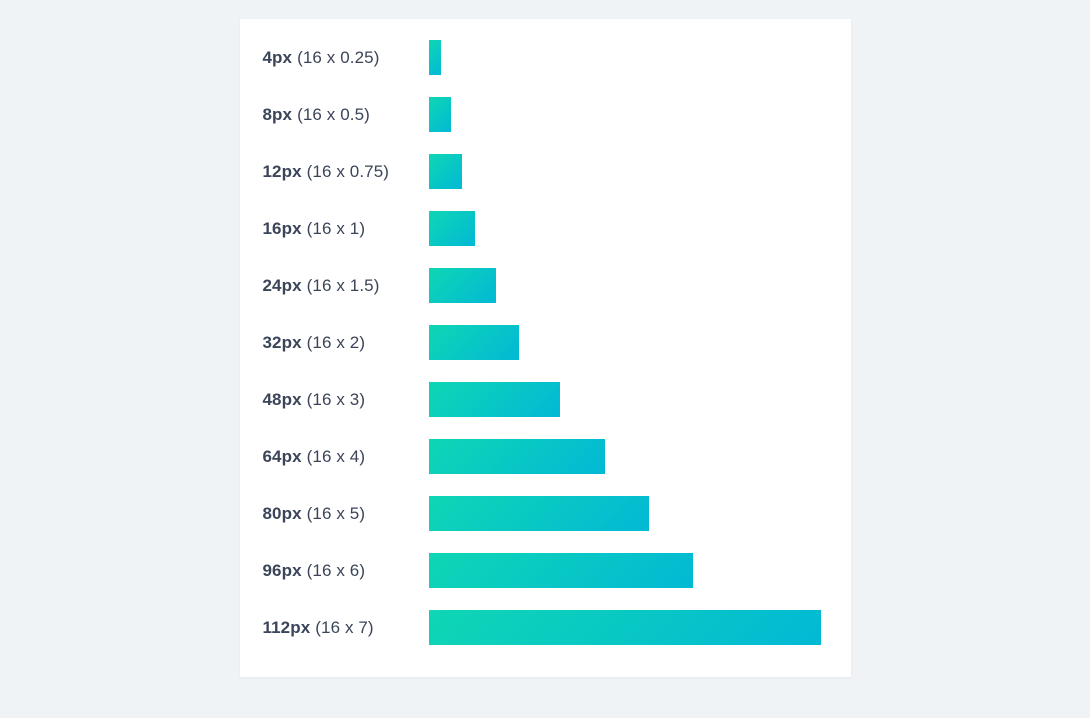 The width and height of the screenshot is (1090, 718). I want to click on spacing-multiplier: (16 x 0.75), so click(348, 171).